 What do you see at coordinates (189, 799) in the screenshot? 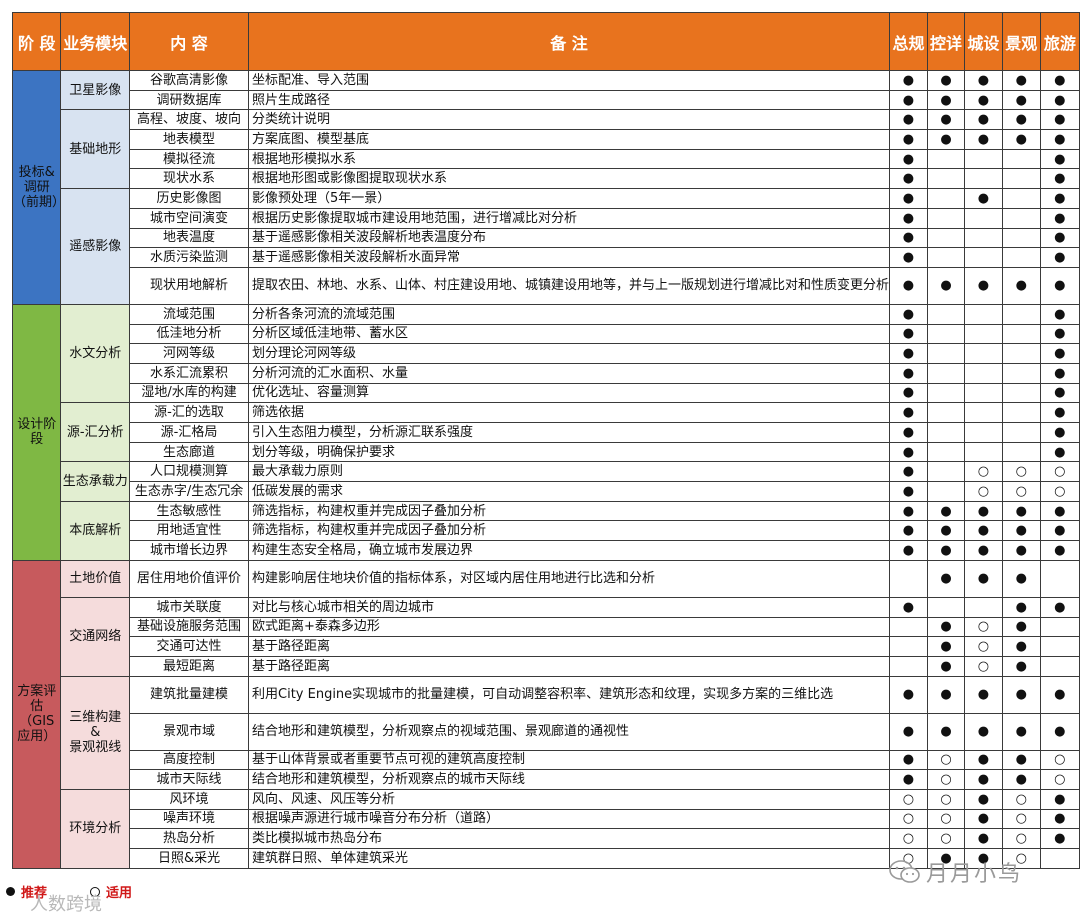
I see `content-cell: 风环境` at bounding box center [189, 799].